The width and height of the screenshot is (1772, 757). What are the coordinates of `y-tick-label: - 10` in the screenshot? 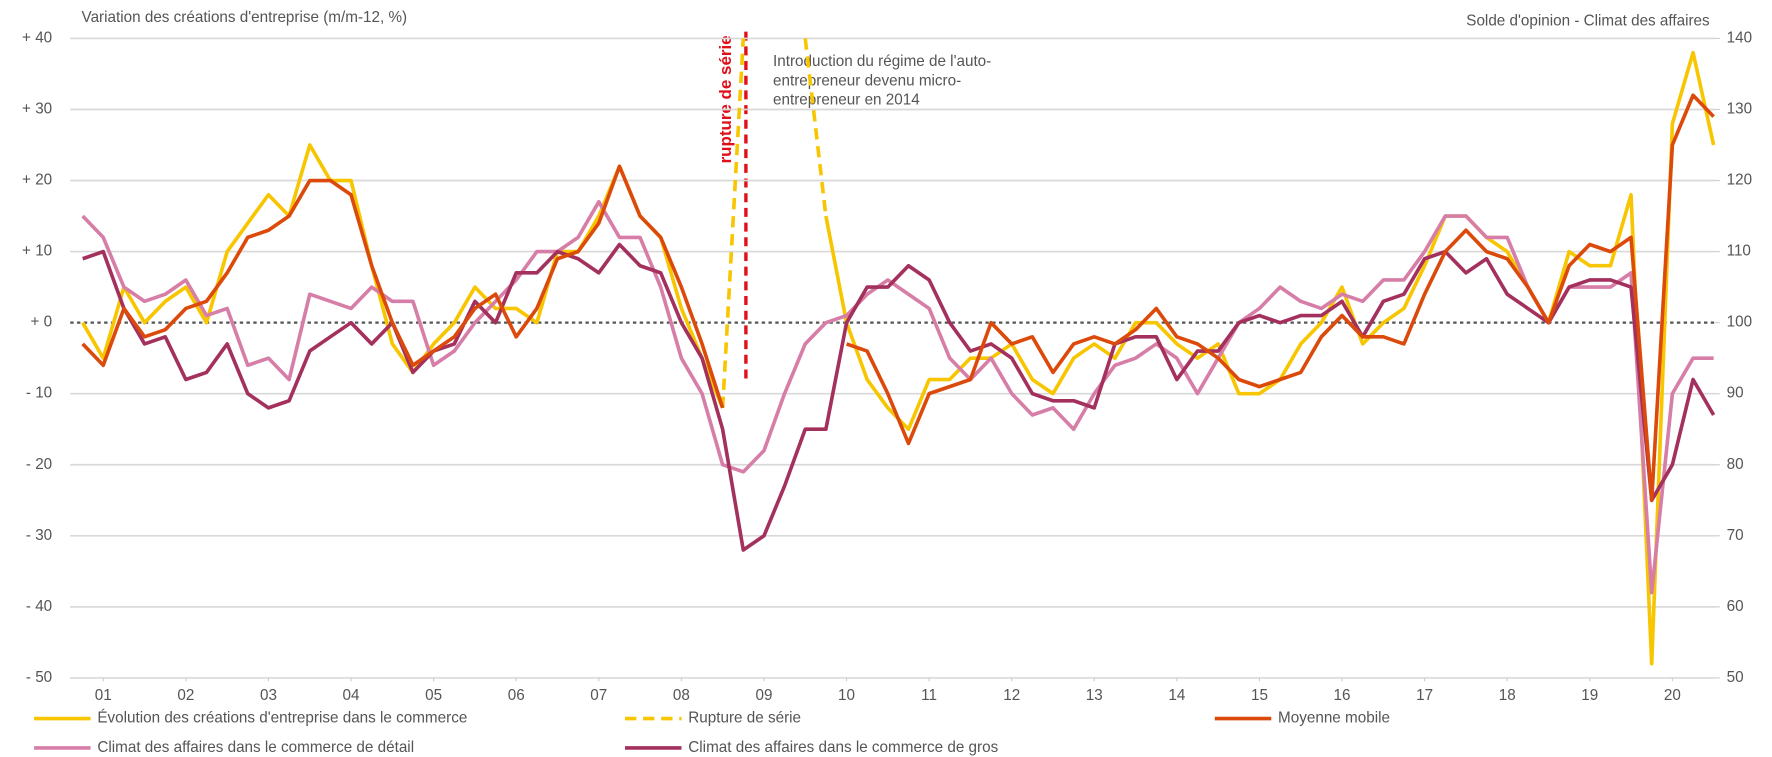 It's located at (39, 393).